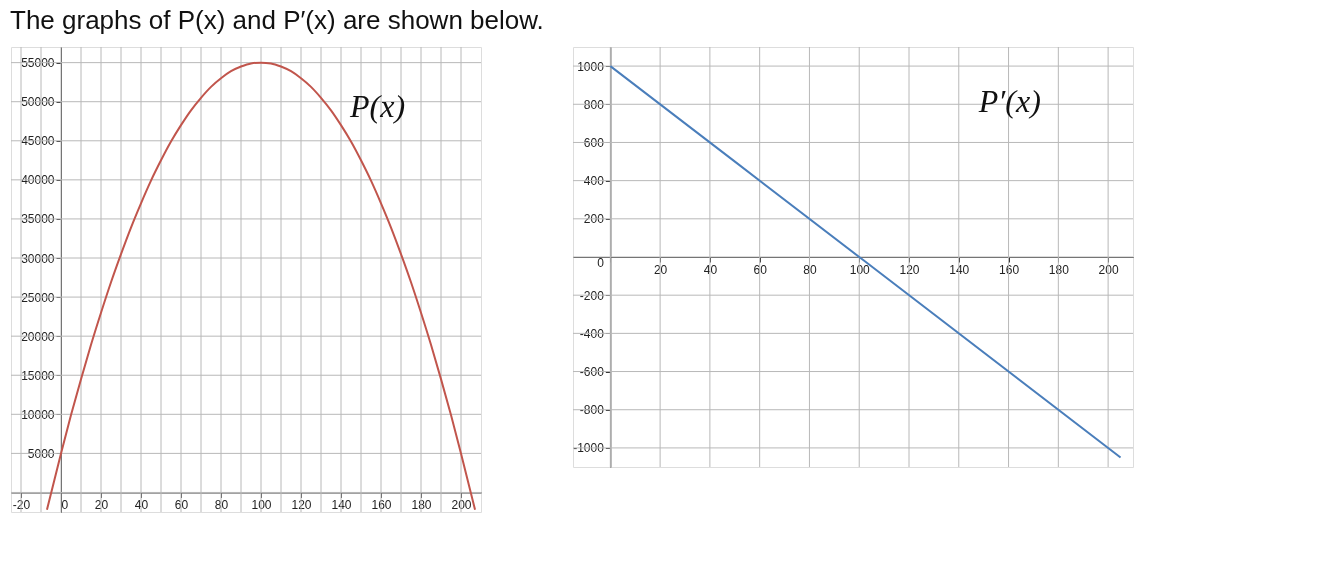 Image resolution: width=1342 pixels, height=582 pixels. I want to click on y-tick-label: -800, so click(592, 410).